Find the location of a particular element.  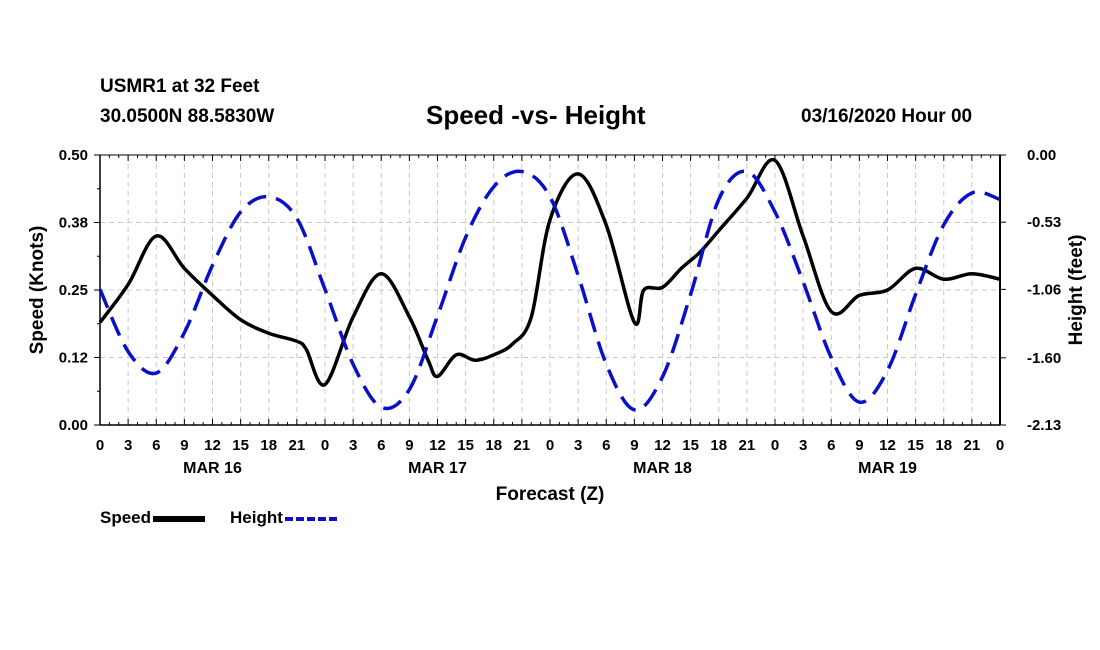

y-tick-label-right: -1.60 is located at coordinates (1044, 358).